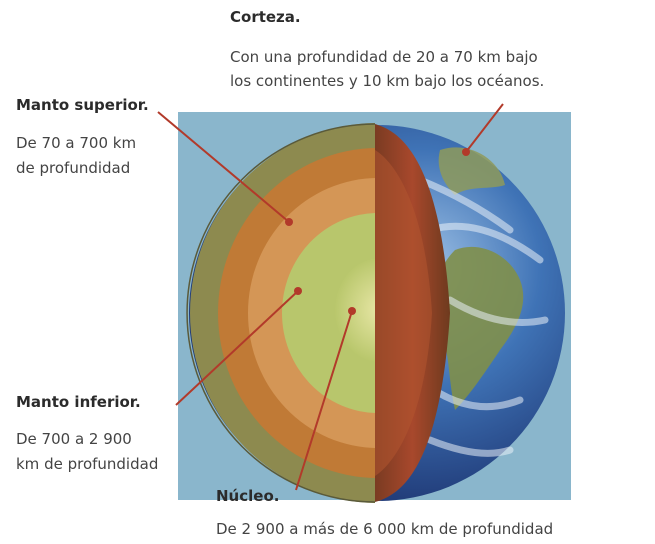  Describe the element at coordinates (265, 17) in the screenshot. I see `corteza-title: Corteza.` at that location.